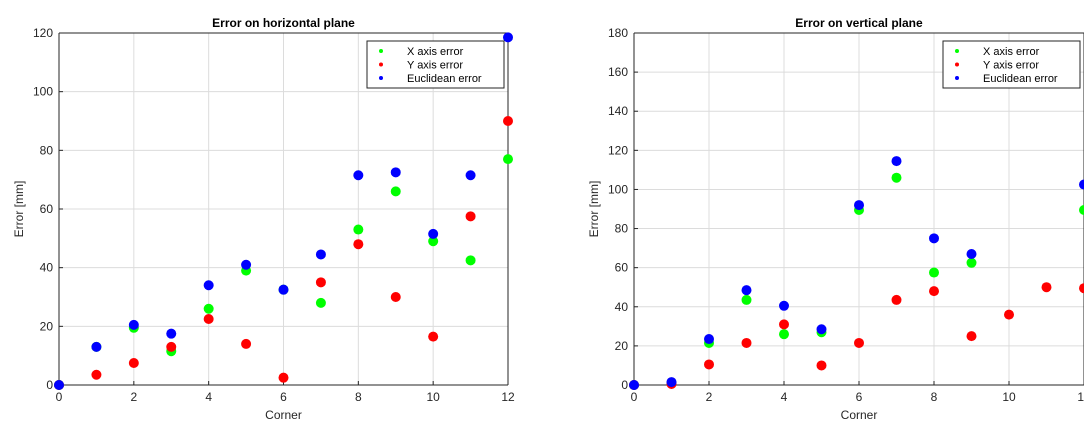 Image resolution: width=1084 pixels, height=428 pixels. Describe the element at coordinates (618, 111) in the screenshot. I see `y-tick-label: 140` at that location.